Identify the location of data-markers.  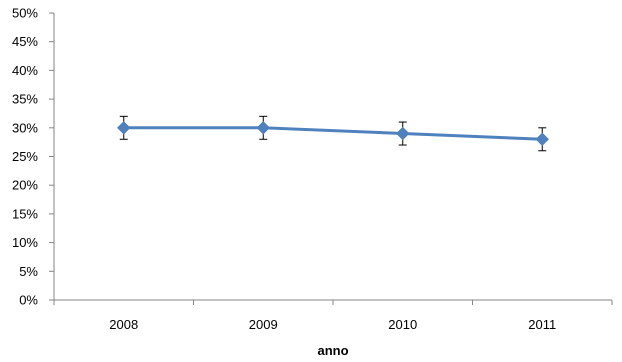
(333, 133).